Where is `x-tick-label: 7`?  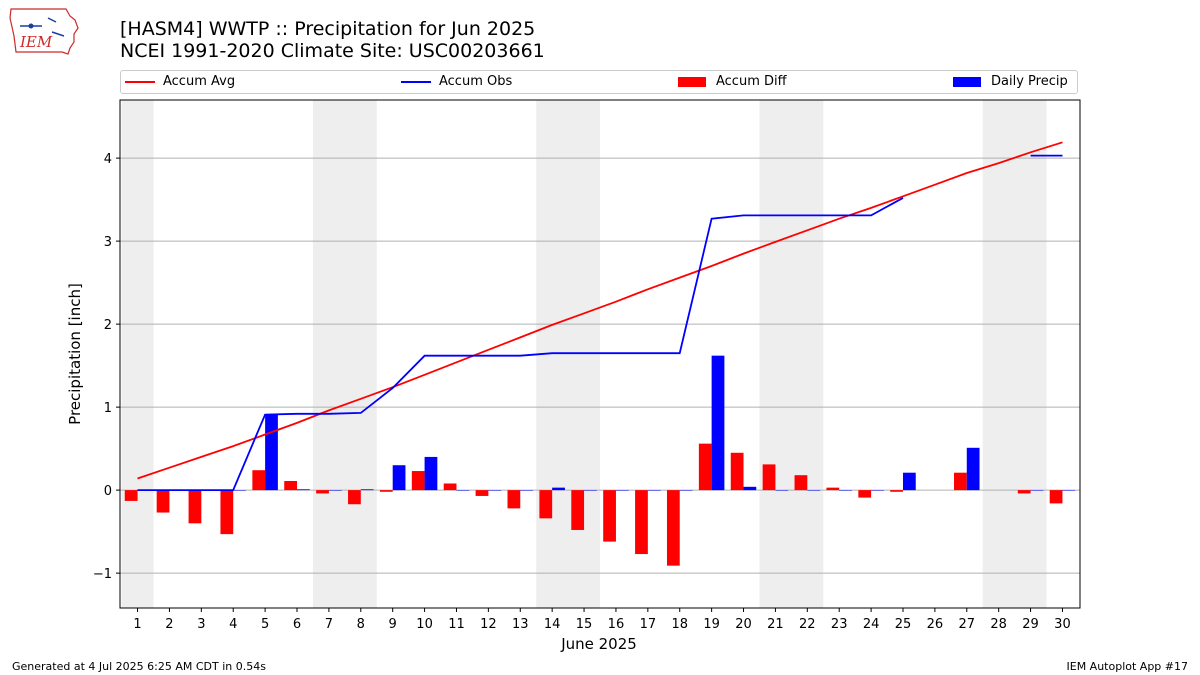 x-tick-label: 7 is located at coordinates (329, 624).